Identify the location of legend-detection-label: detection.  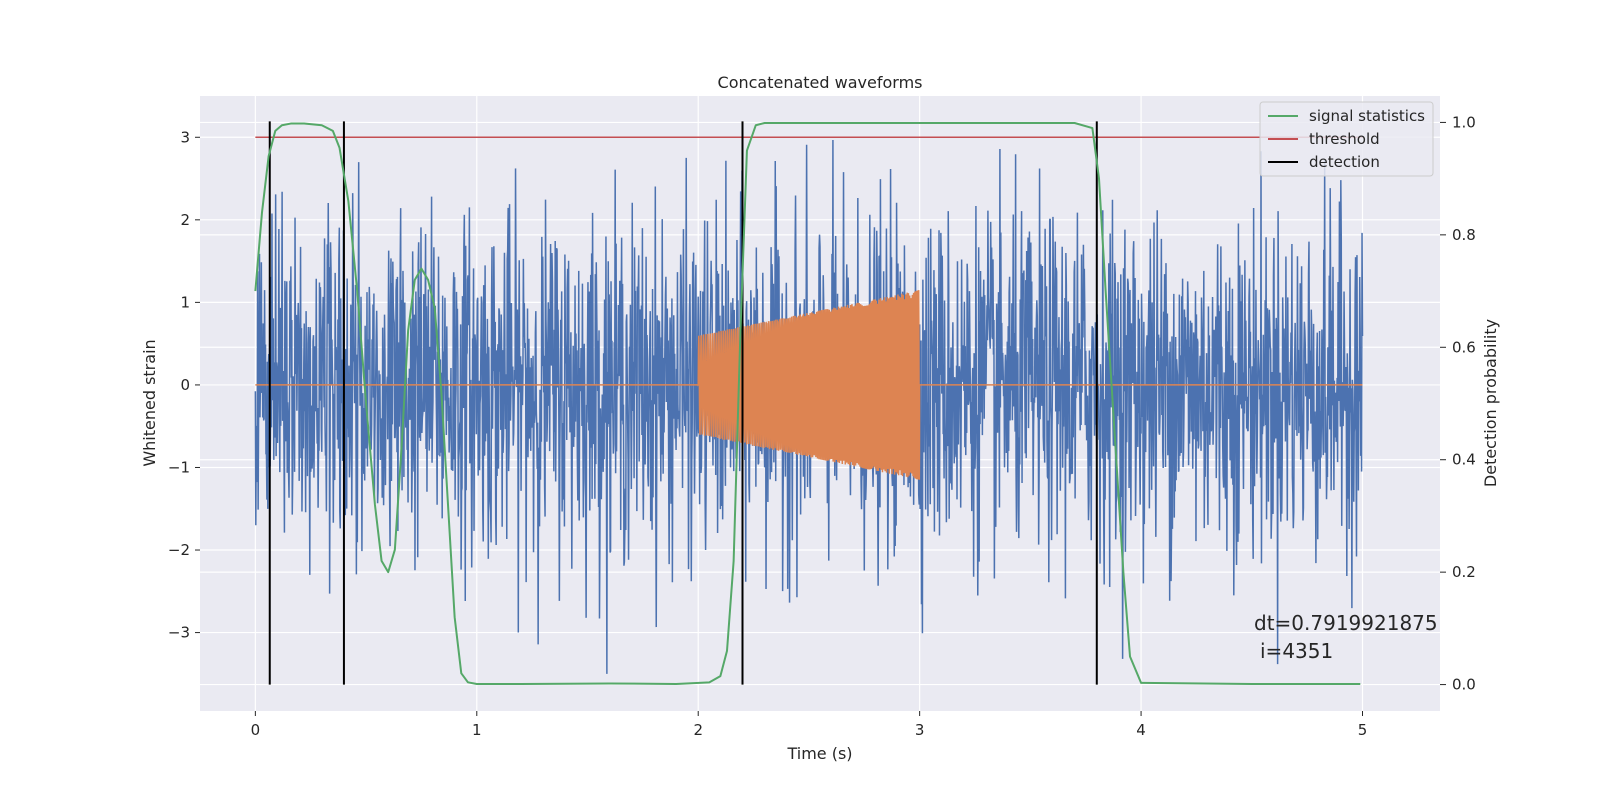
(1344, 162).